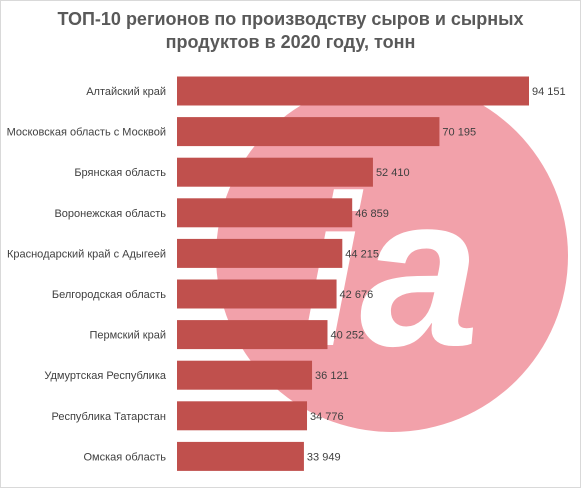 The height and width of the screenshot is (488, 581). Describe the element at coordinates (372, 214) in the screenshot. I see `value-label: 46 859` at that location.